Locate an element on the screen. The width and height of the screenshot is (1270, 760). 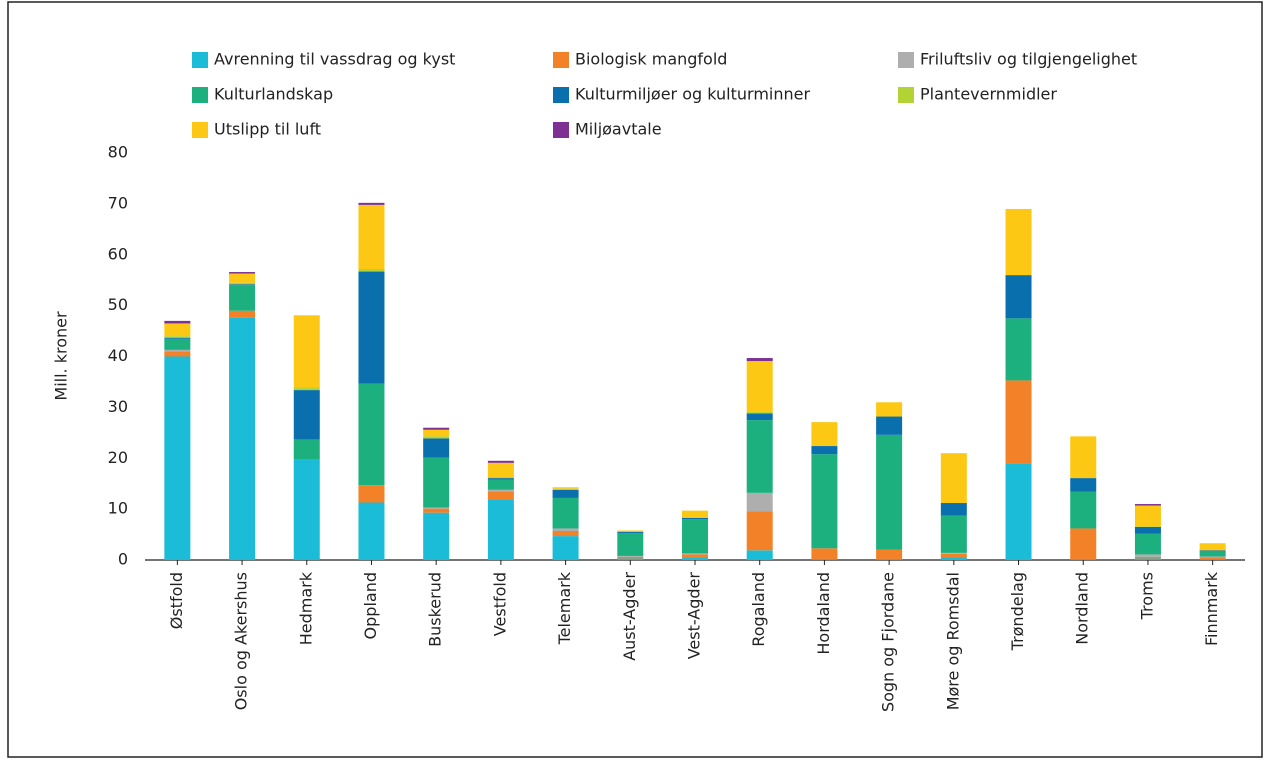
legend-label: Utslipp til luft is located at coordinates (267, 129).